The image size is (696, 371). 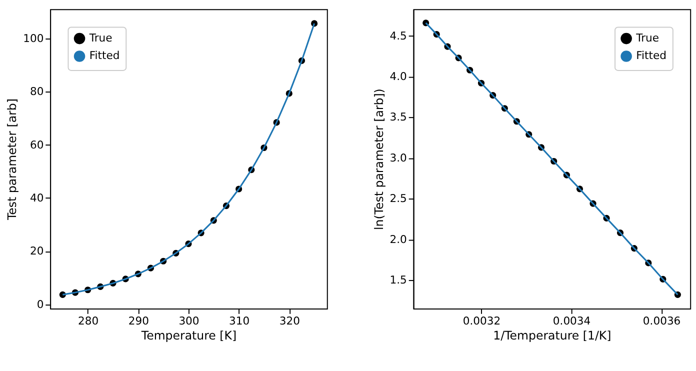 What do you see at coordinates (40, 304) in the screenshot?
I see `y-tick-label: 0` at bounding box center [40, 304].